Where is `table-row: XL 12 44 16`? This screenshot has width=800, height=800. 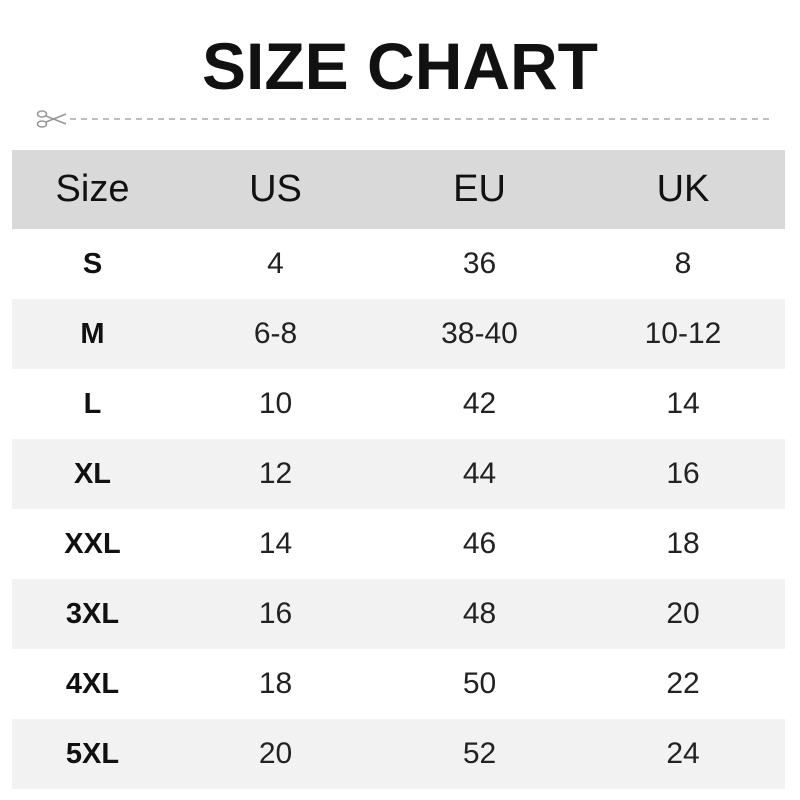
table-row: XL 12 44 16 is located at coordinates (398, 474).